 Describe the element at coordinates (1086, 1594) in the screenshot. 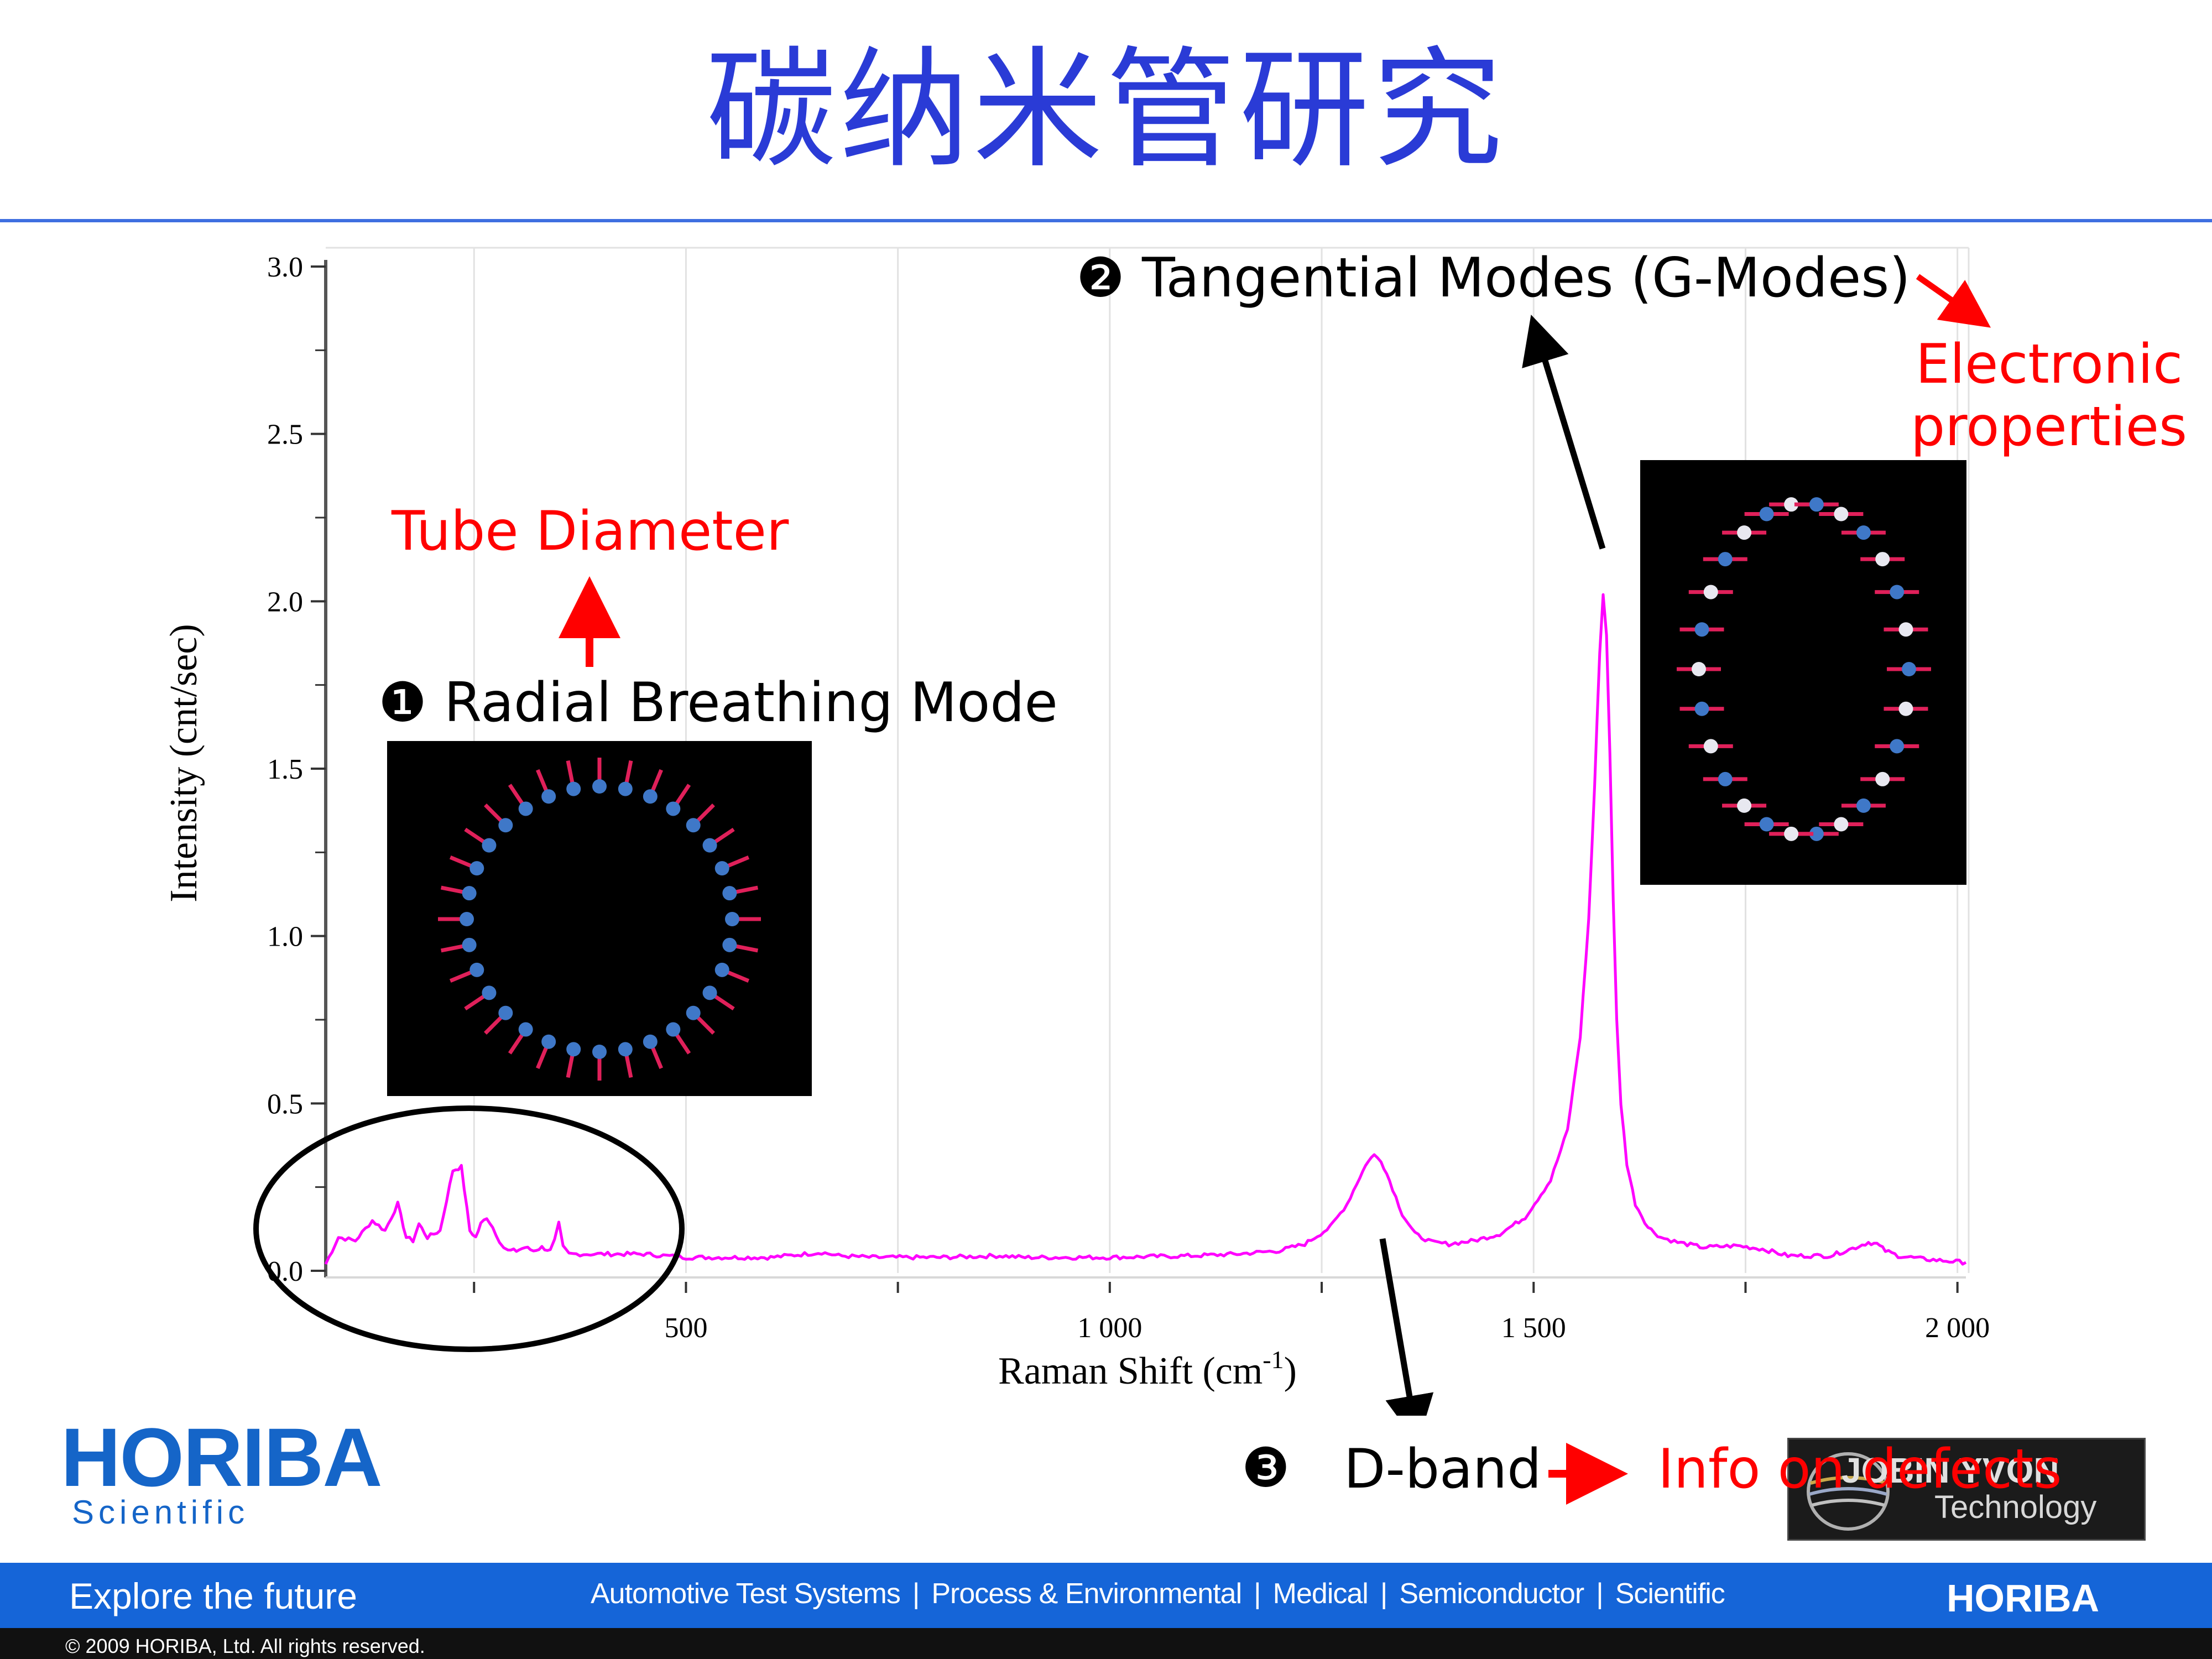

I see `footer-nav-process: Process & Environmental` at that location.